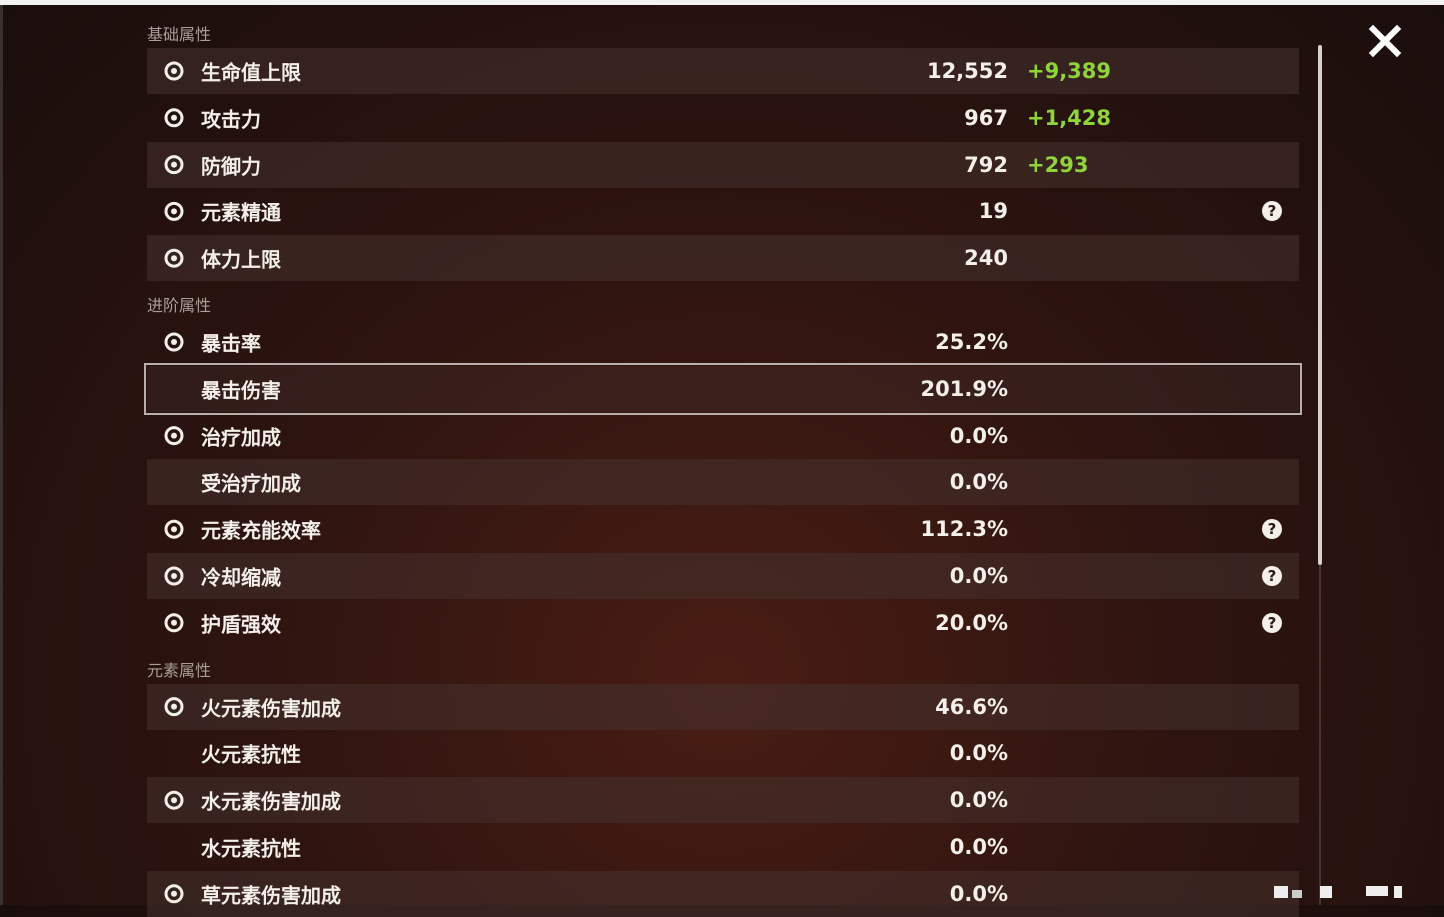 The width and height of the screenshot is (1444, 917). Describe the element at coordinates (261, 530) in the screenshot. I see `stat-name: 元素充能效率` at that location.